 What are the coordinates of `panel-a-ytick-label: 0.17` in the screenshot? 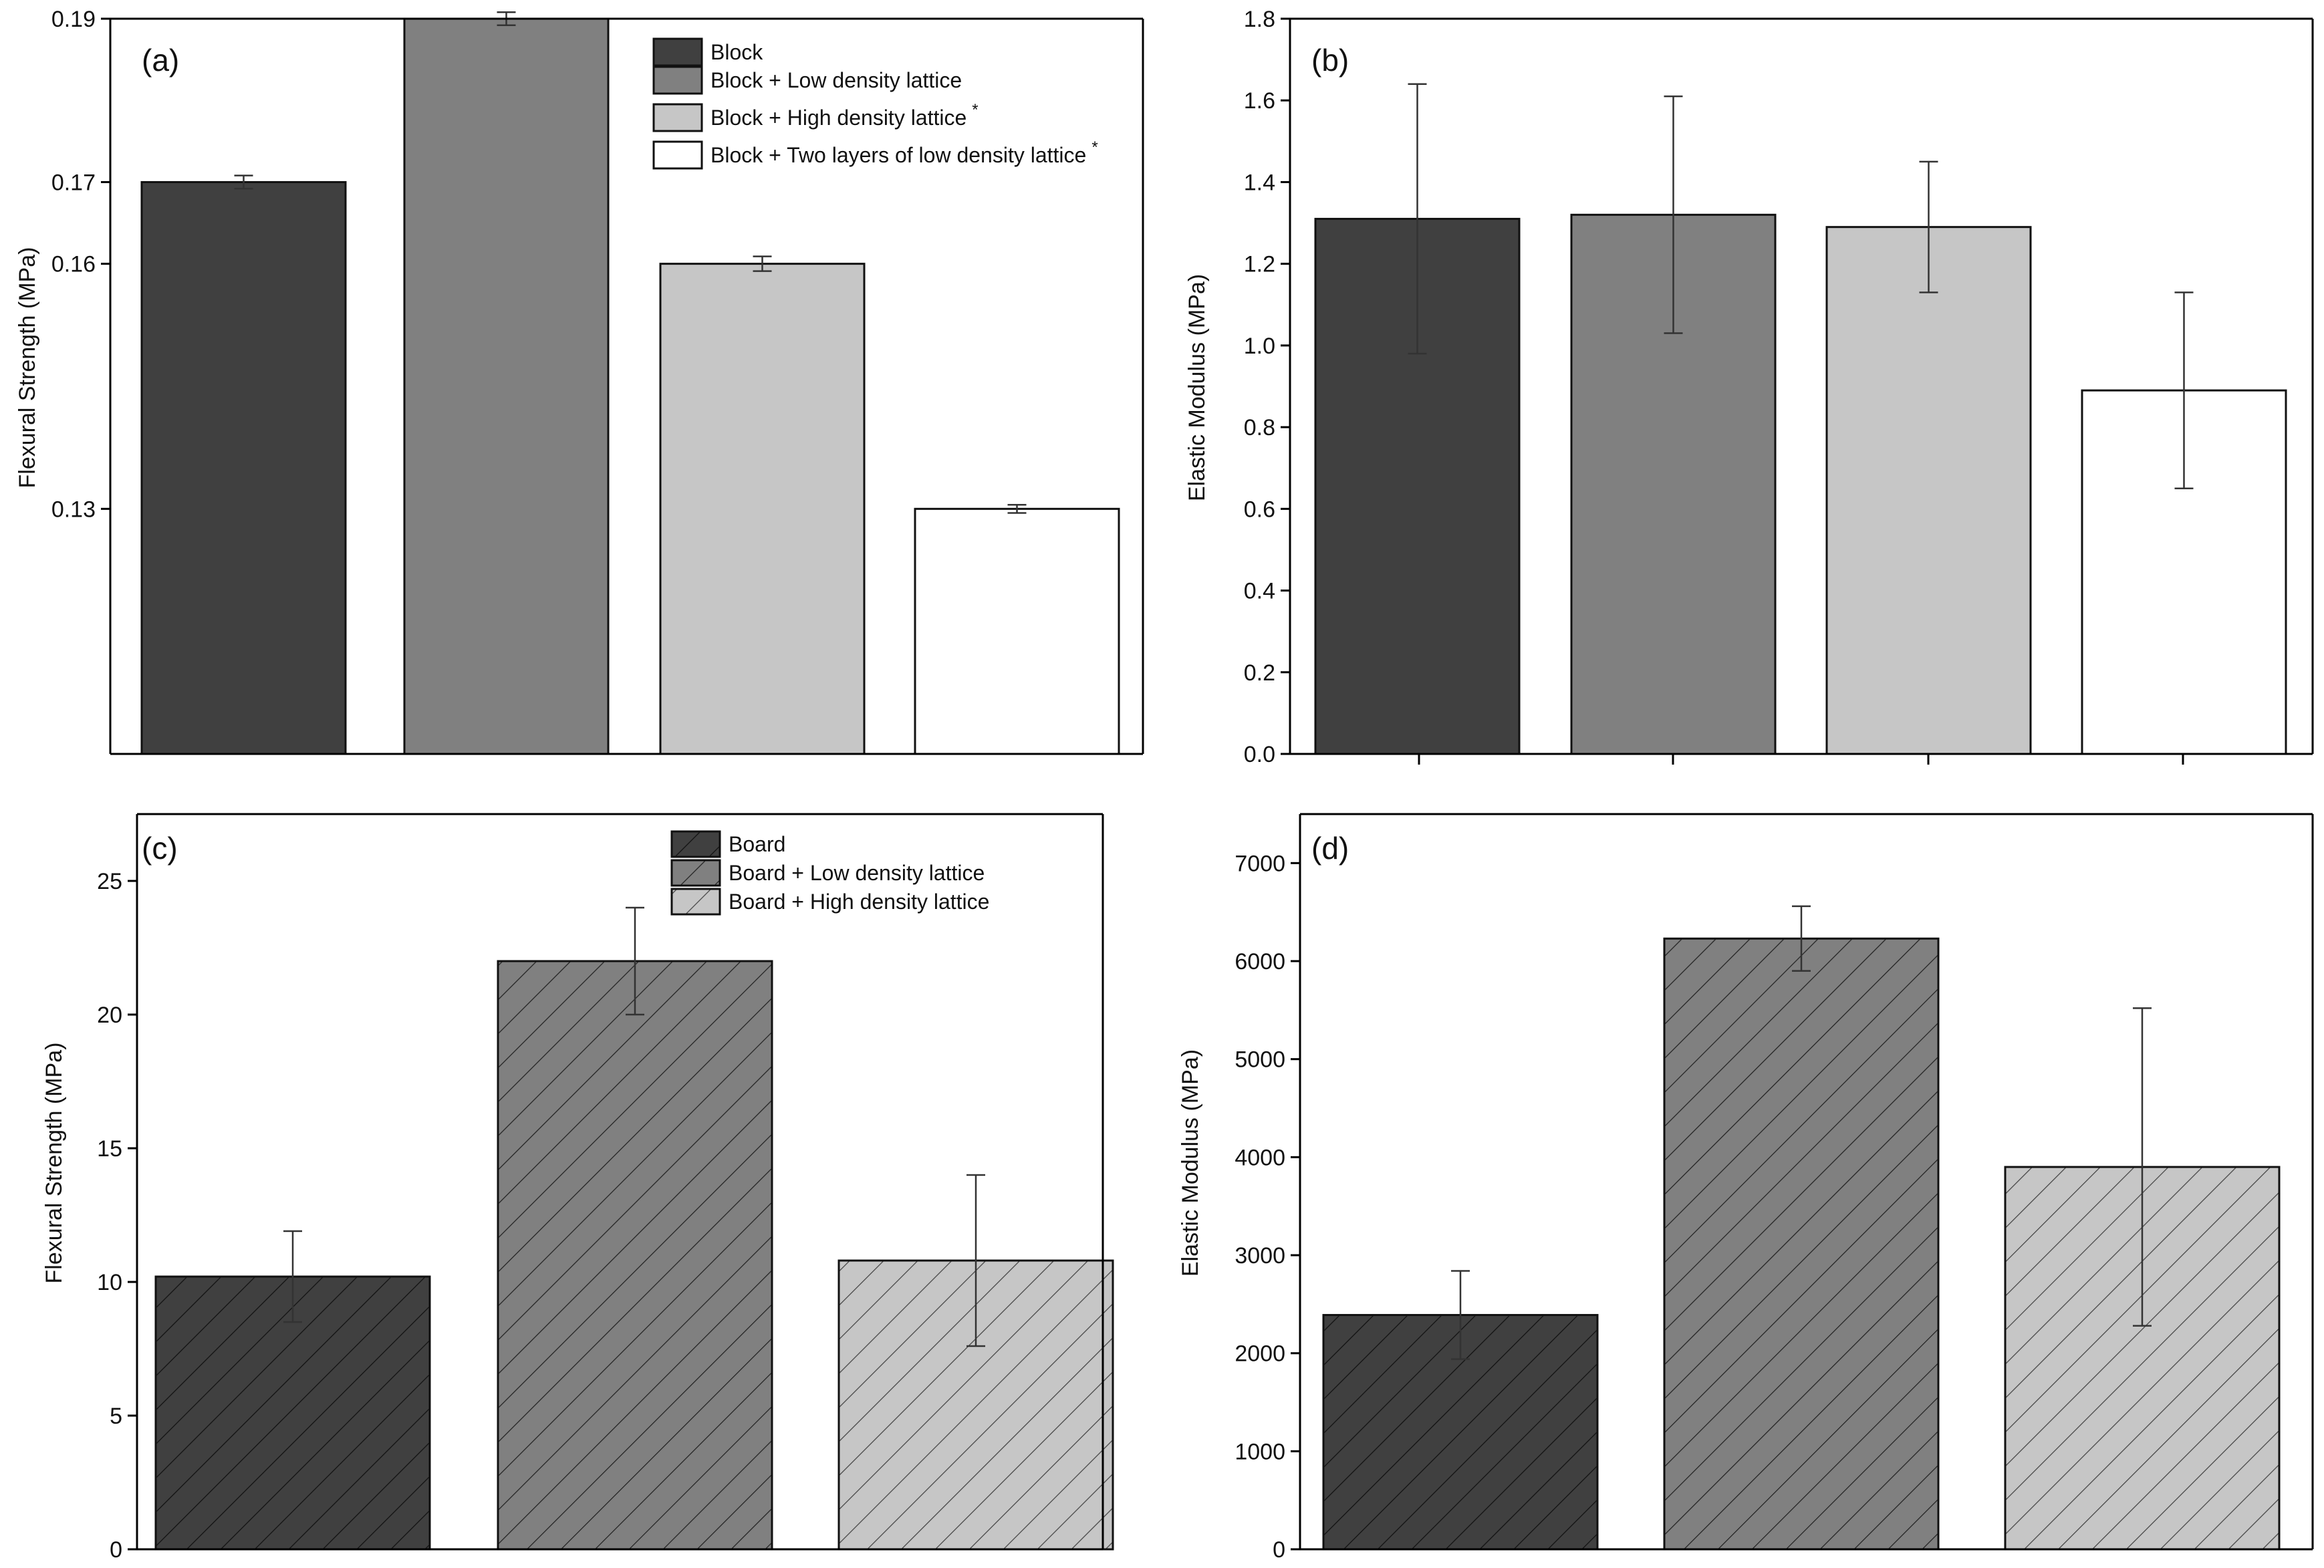 It's located at (73, 182).